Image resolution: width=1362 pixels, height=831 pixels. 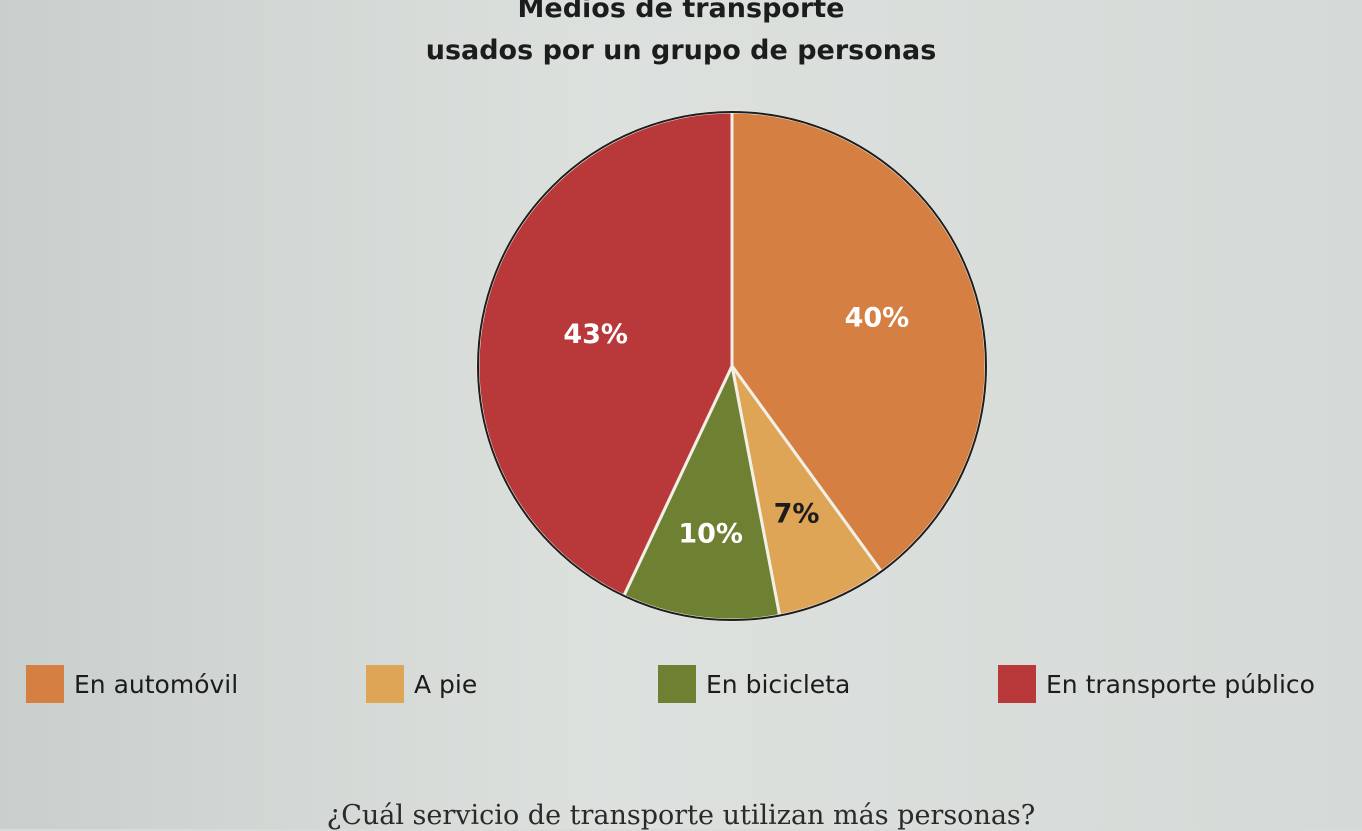 What do you see at coordinates (45, 684) in the screenshot?
I see `legend-swatch-automovil` at bounding box center [45, 684].